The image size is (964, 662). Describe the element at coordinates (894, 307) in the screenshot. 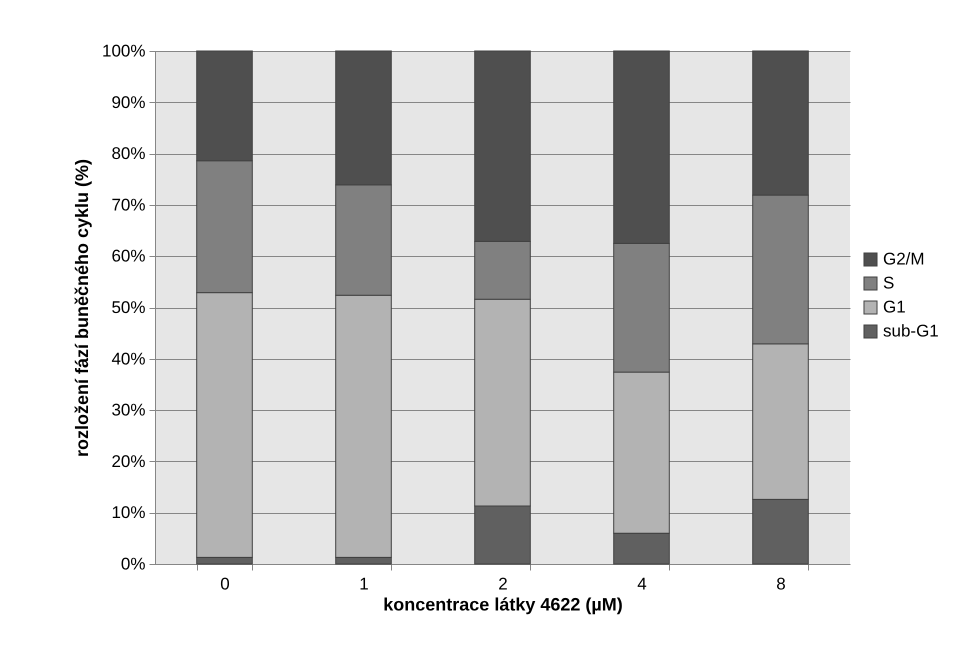

I see `legend-label: G1` at that location.